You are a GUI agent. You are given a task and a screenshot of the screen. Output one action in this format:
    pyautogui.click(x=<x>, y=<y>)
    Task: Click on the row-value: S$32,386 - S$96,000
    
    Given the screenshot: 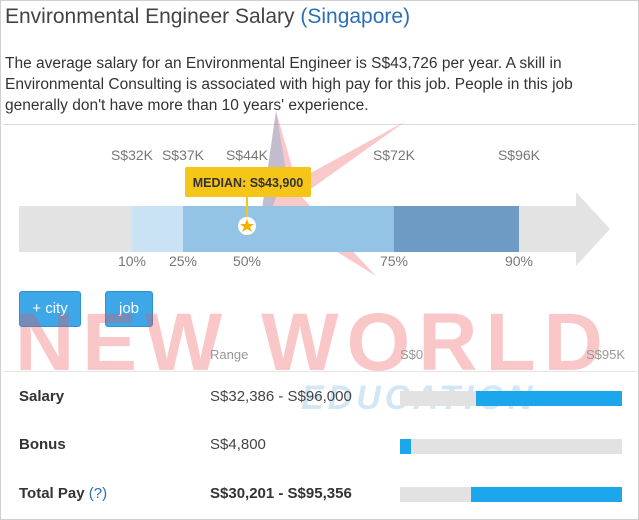 What is the action you would take?
    pyautogui.click(x=281, y=396)
    